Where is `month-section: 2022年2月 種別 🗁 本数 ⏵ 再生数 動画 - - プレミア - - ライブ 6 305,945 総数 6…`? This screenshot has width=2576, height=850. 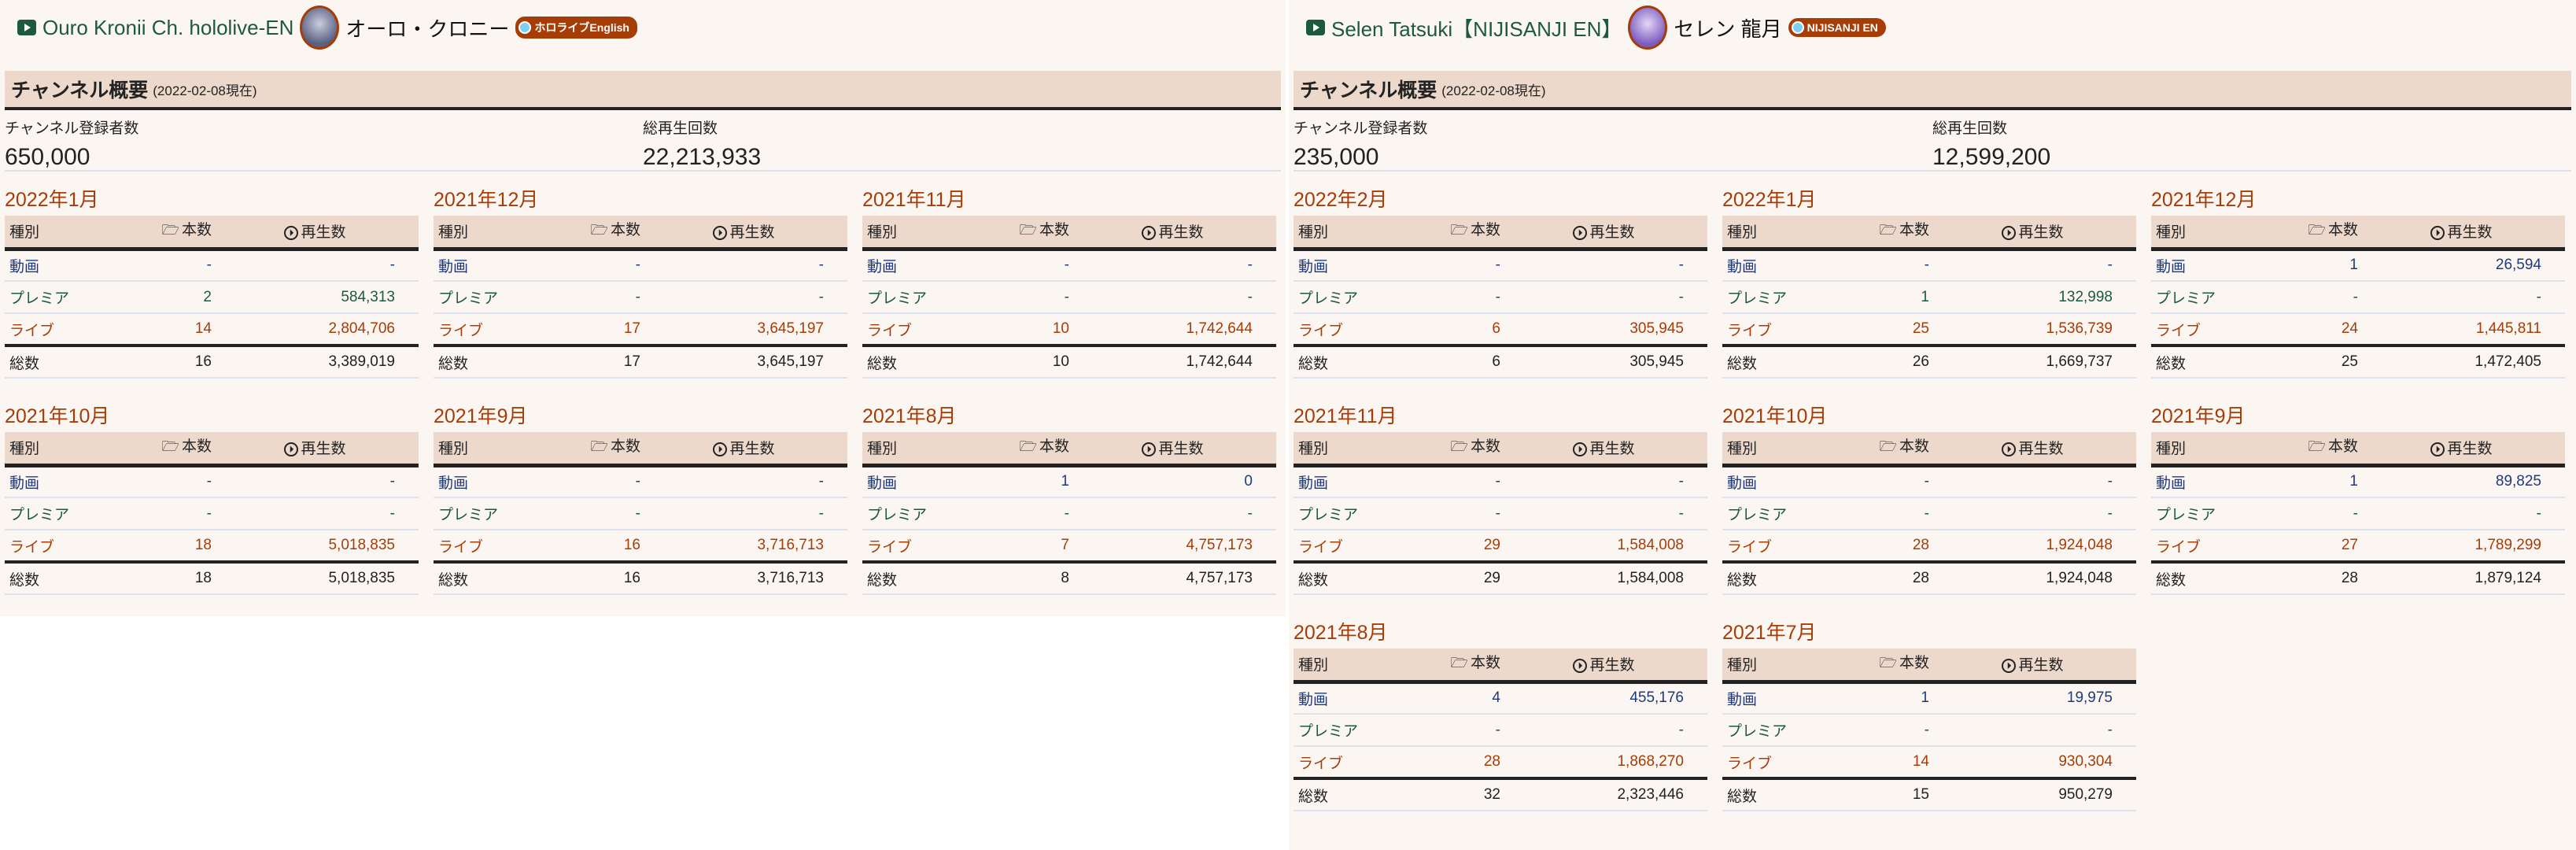 month-section: 2022年2月 種別 🗁 本数 ⏵ 再生数 動画 - - プレミア - - ライブ 6 305,945 総数 6… is located at coordinates (1500, 281).